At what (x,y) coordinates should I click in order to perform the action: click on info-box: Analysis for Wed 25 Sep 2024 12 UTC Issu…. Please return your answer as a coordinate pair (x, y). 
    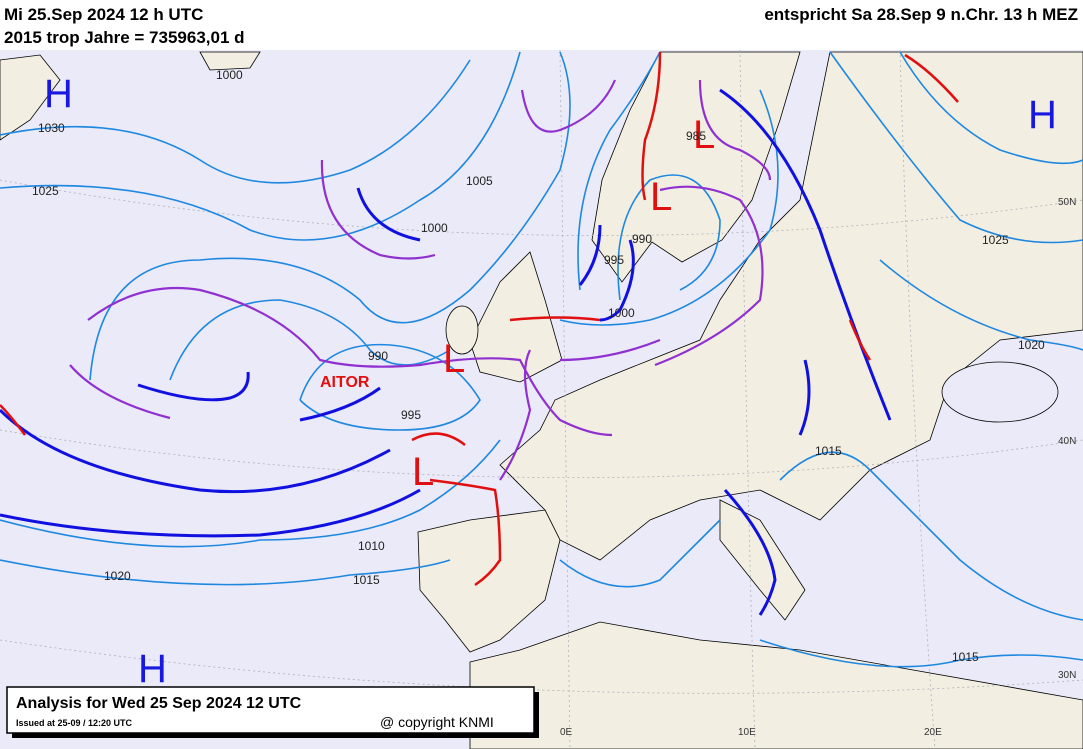
    Looking at the image, I should click on (272, 712).